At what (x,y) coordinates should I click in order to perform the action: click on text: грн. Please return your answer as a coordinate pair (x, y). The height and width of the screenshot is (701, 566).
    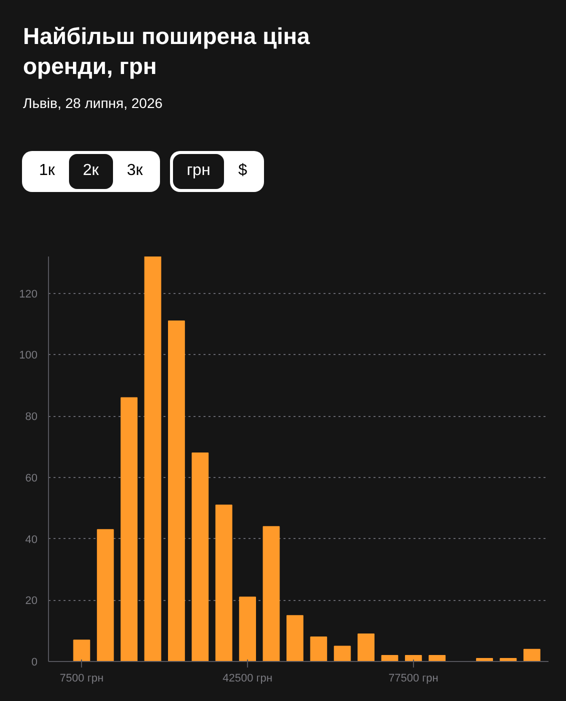
    Looking at the image, I should click on (198, 171).